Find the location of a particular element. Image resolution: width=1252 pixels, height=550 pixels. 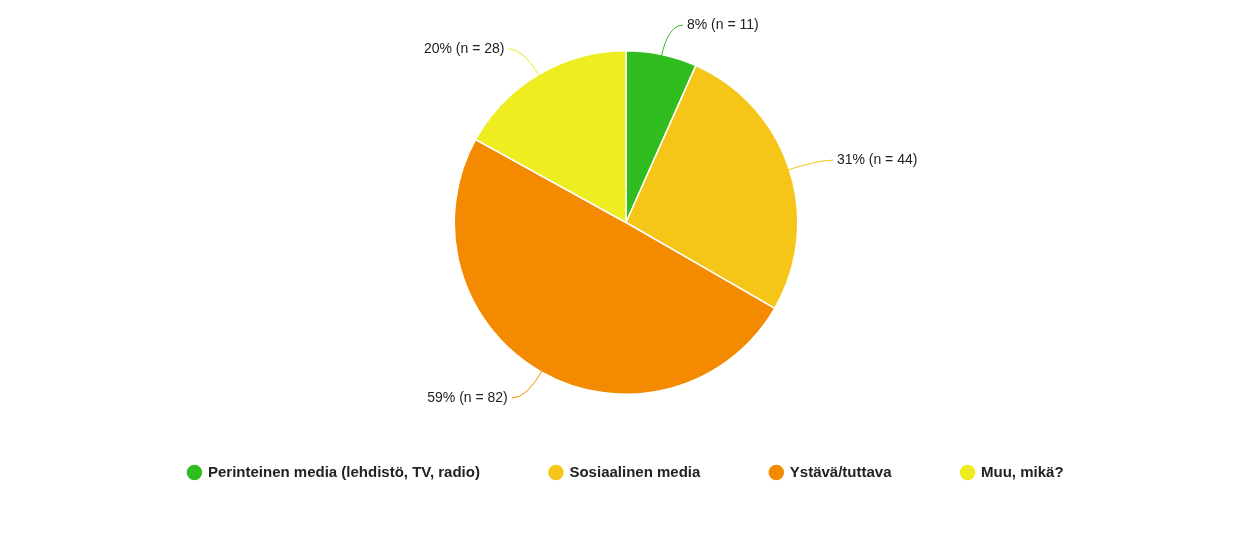

legend-label: Perinteinen media (lehdistö, TV, radio) is located at coordinates (343, 471).